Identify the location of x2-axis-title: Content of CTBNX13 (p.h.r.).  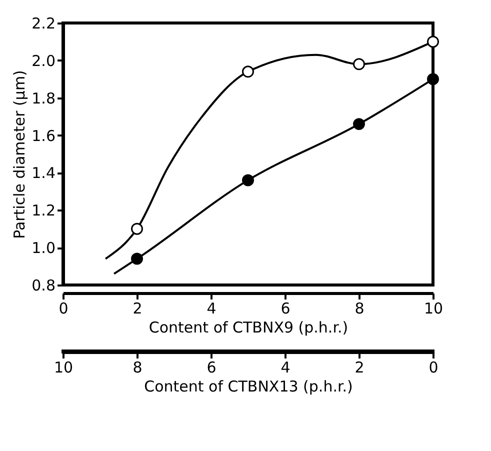
(248, 387).